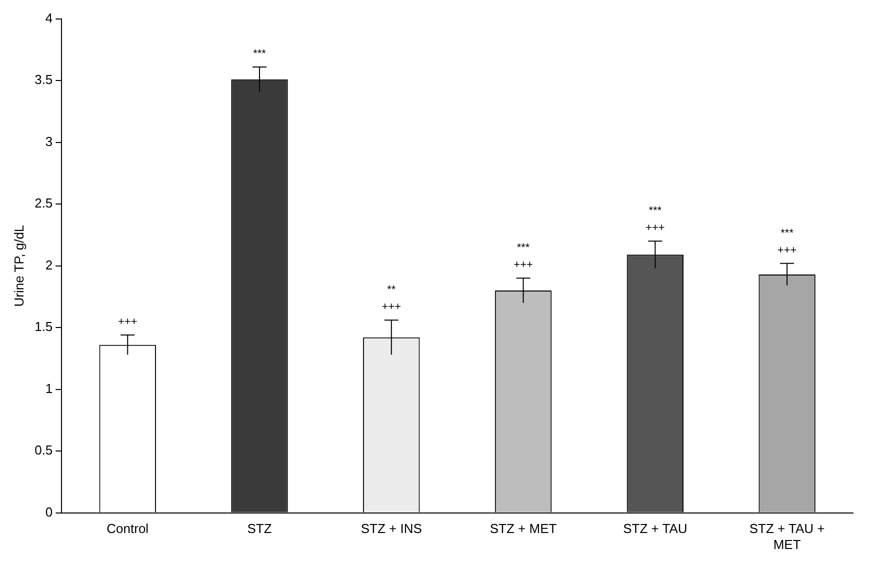 This screenshot has height=564, width=881. Describe the element at coordinates (259, 528) in the screenshot. I see `x-tick-label: STZ` at that location.